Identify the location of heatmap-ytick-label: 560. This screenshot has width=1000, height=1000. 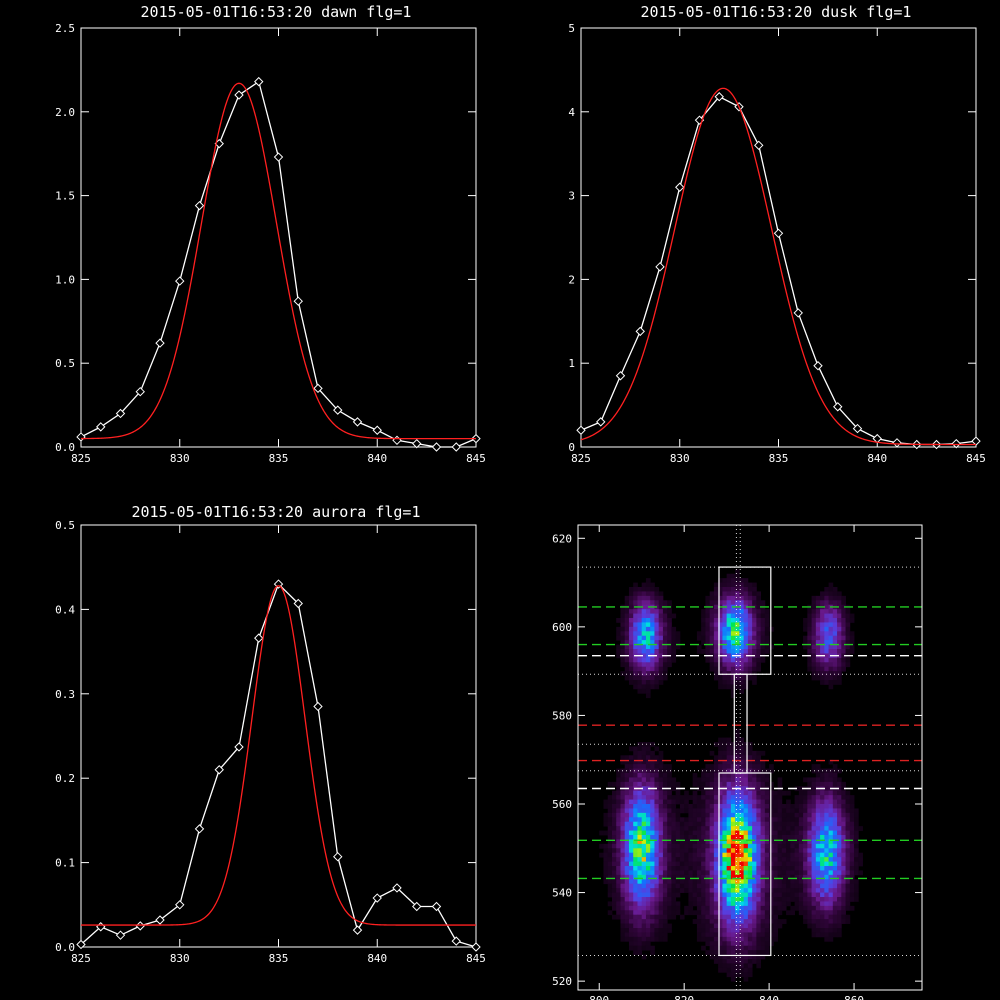
(562, 804).